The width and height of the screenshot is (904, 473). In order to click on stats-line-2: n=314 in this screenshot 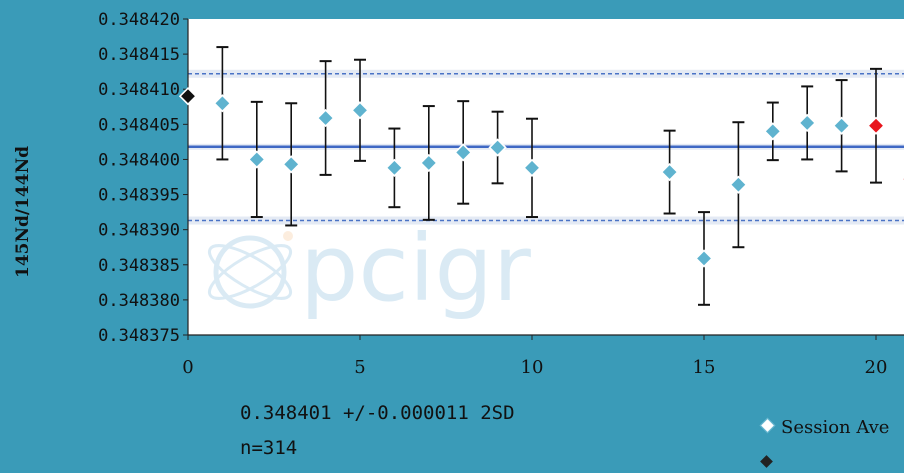, I will do `click(269, 448)`.